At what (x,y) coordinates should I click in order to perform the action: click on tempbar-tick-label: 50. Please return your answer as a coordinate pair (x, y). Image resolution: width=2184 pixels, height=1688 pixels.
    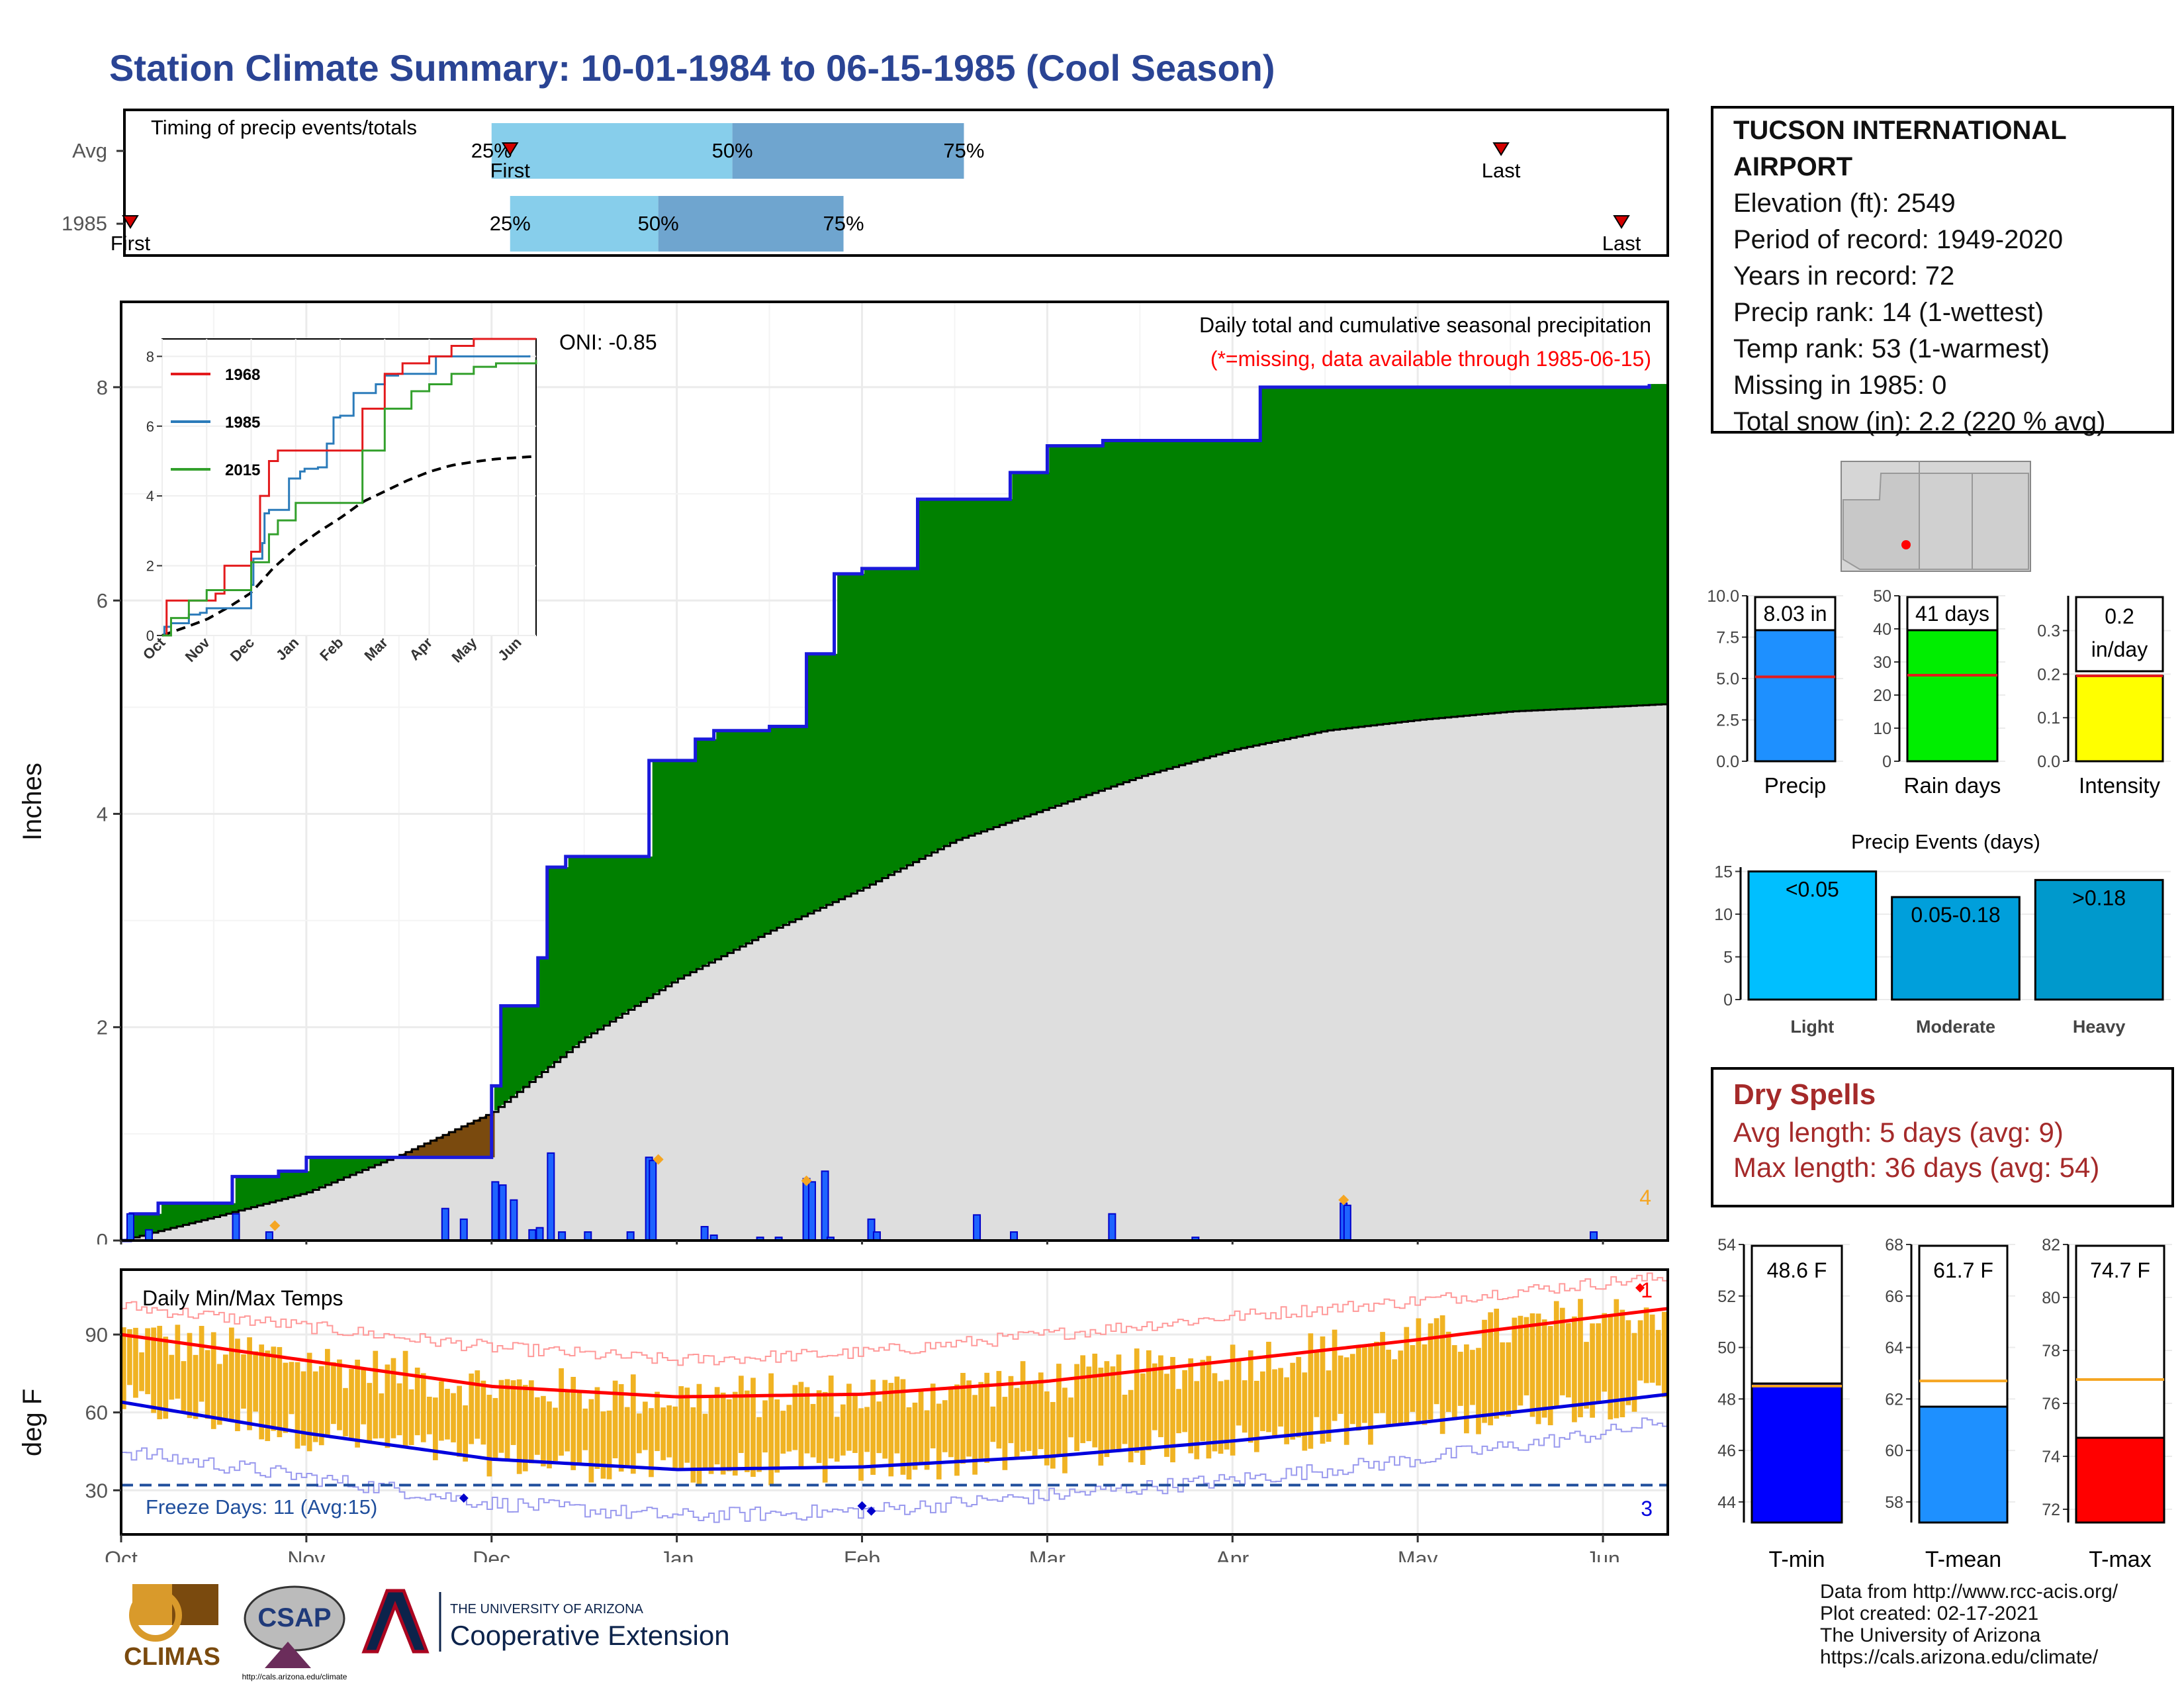
    Looking at the image, I should click on (1726, 1348).